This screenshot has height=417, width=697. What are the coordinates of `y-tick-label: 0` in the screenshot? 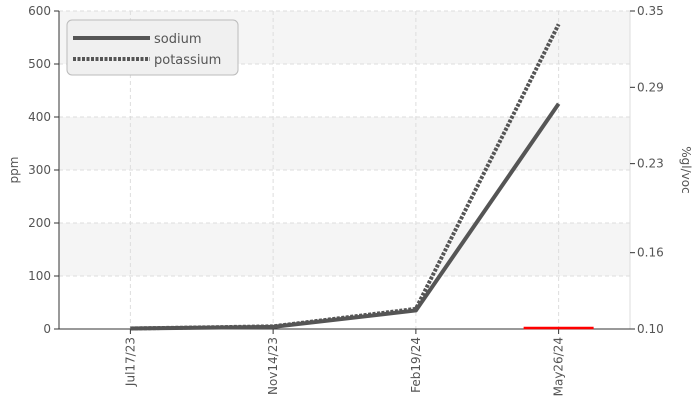 It's located at (47, 329).